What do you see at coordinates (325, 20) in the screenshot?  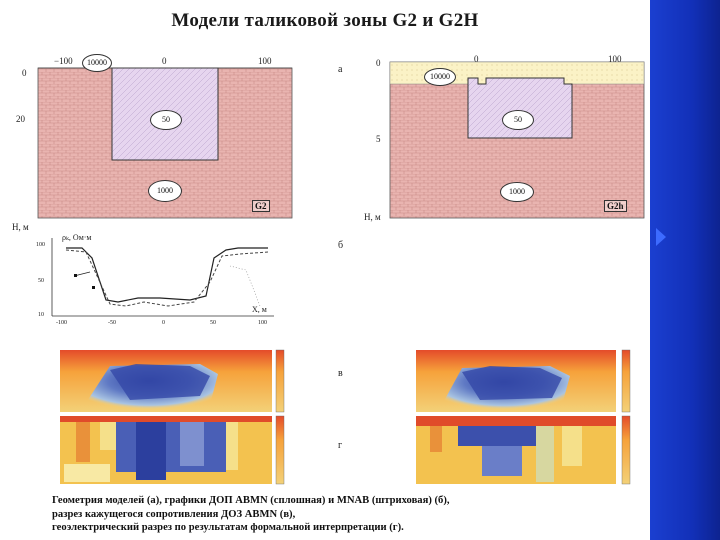 I see `slide-title: Модели таликовой зоны G2 и G2H` at bounding box center [325, 20].